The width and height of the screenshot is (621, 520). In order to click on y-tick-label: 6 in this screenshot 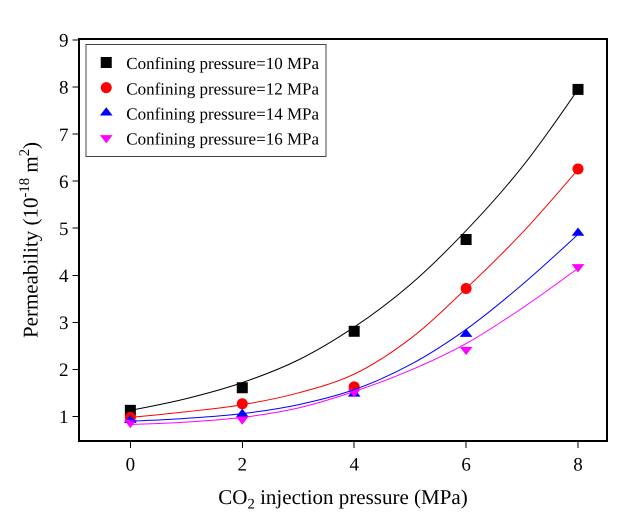, I will do `click(63, 182)`.